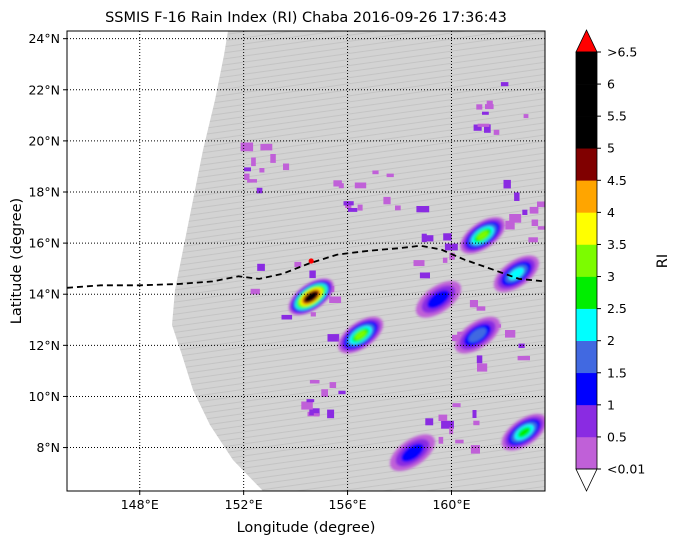 This screenshot has width=679, height=545. I want to click on y-tick-label: 20°N, so click(44, 140).